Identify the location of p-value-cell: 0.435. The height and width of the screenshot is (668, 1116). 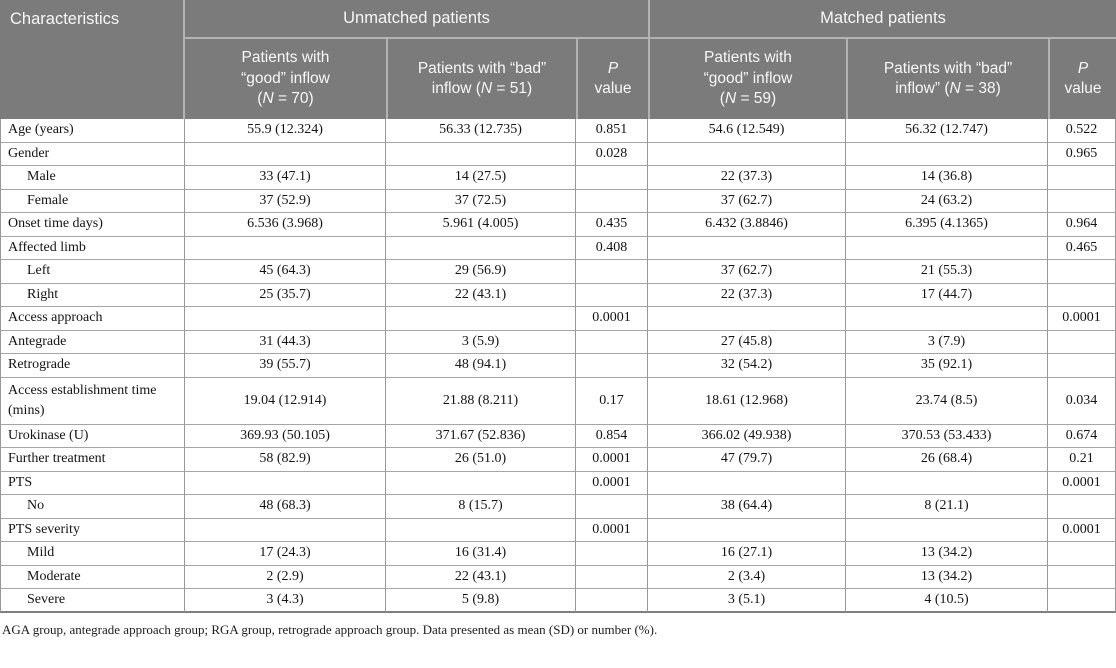
(612, 225).